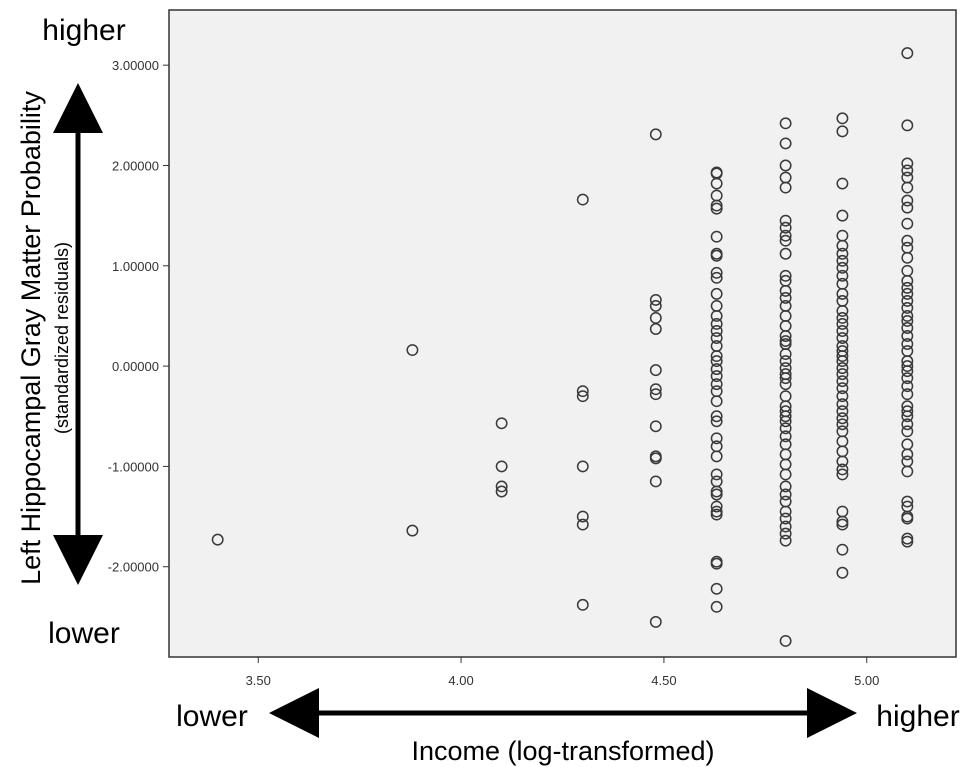 The image size is (968, 767). What do you see at coordinates (62, 338) in the screenshot?
I see `y-axis-sublabel: (standardized residuals)` at bounding box center [62, 338].